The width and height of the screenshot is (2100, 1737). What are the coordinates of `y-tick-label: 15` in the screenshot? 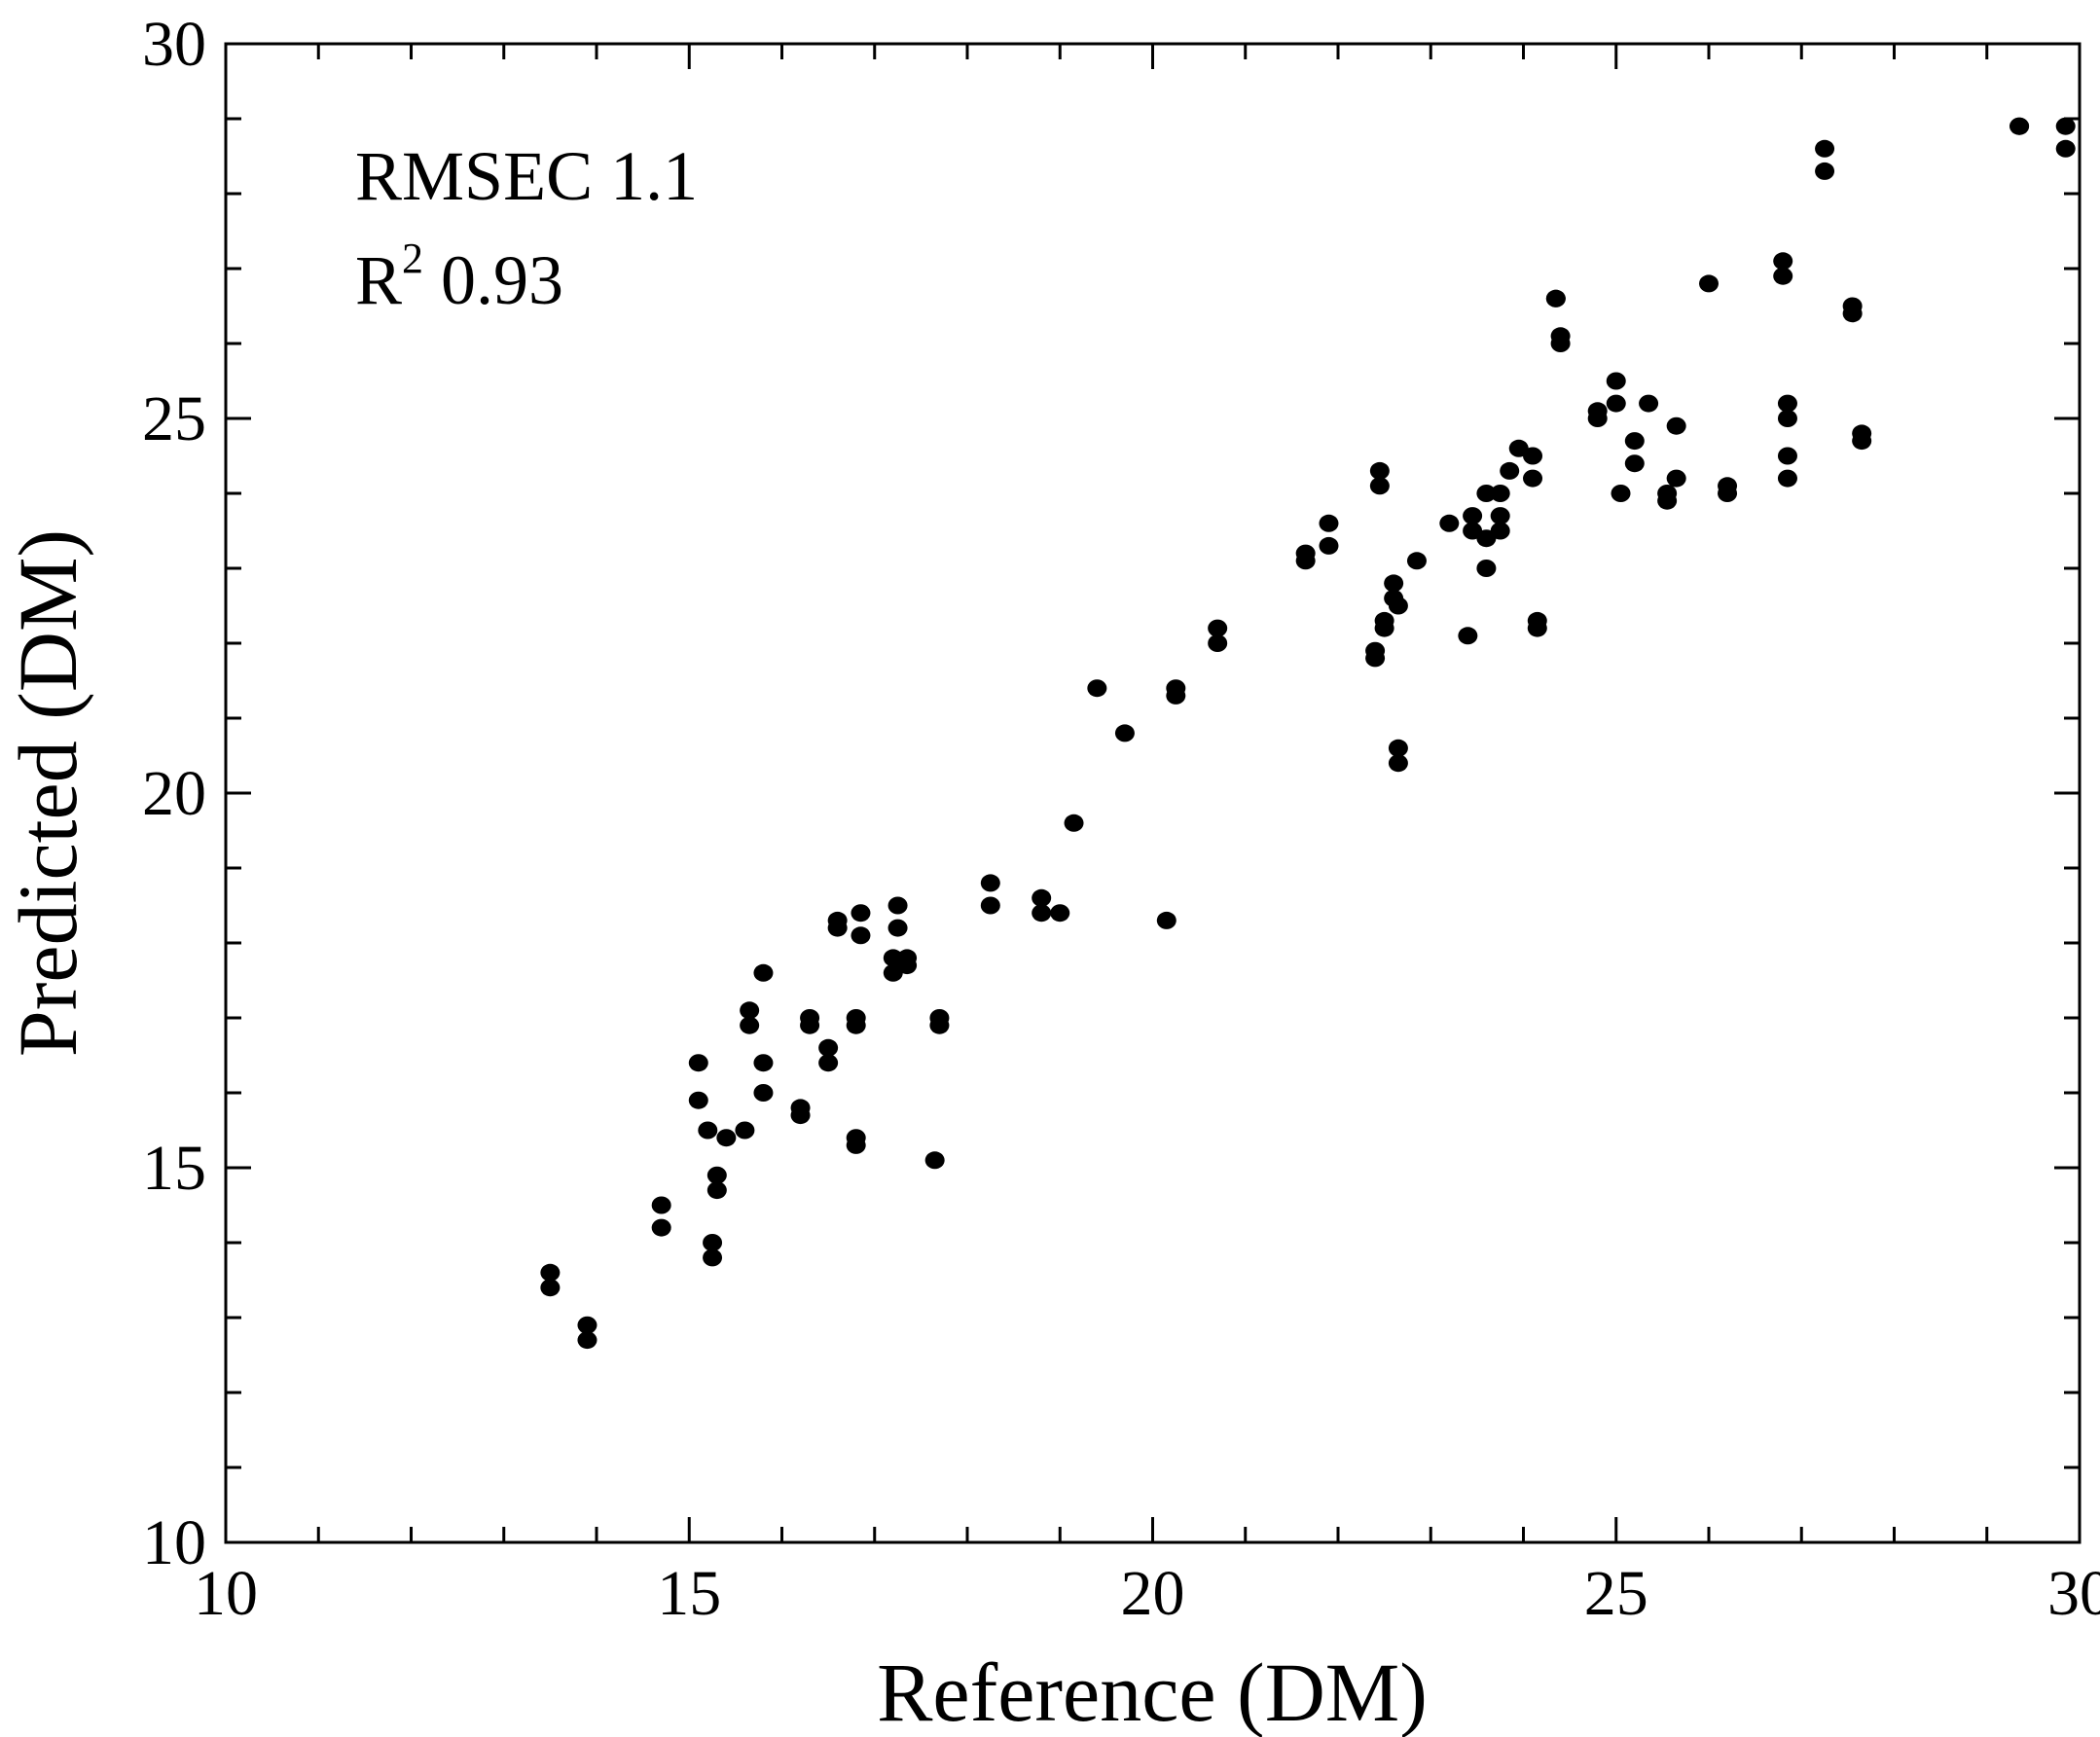 It's located at (174, 1168).